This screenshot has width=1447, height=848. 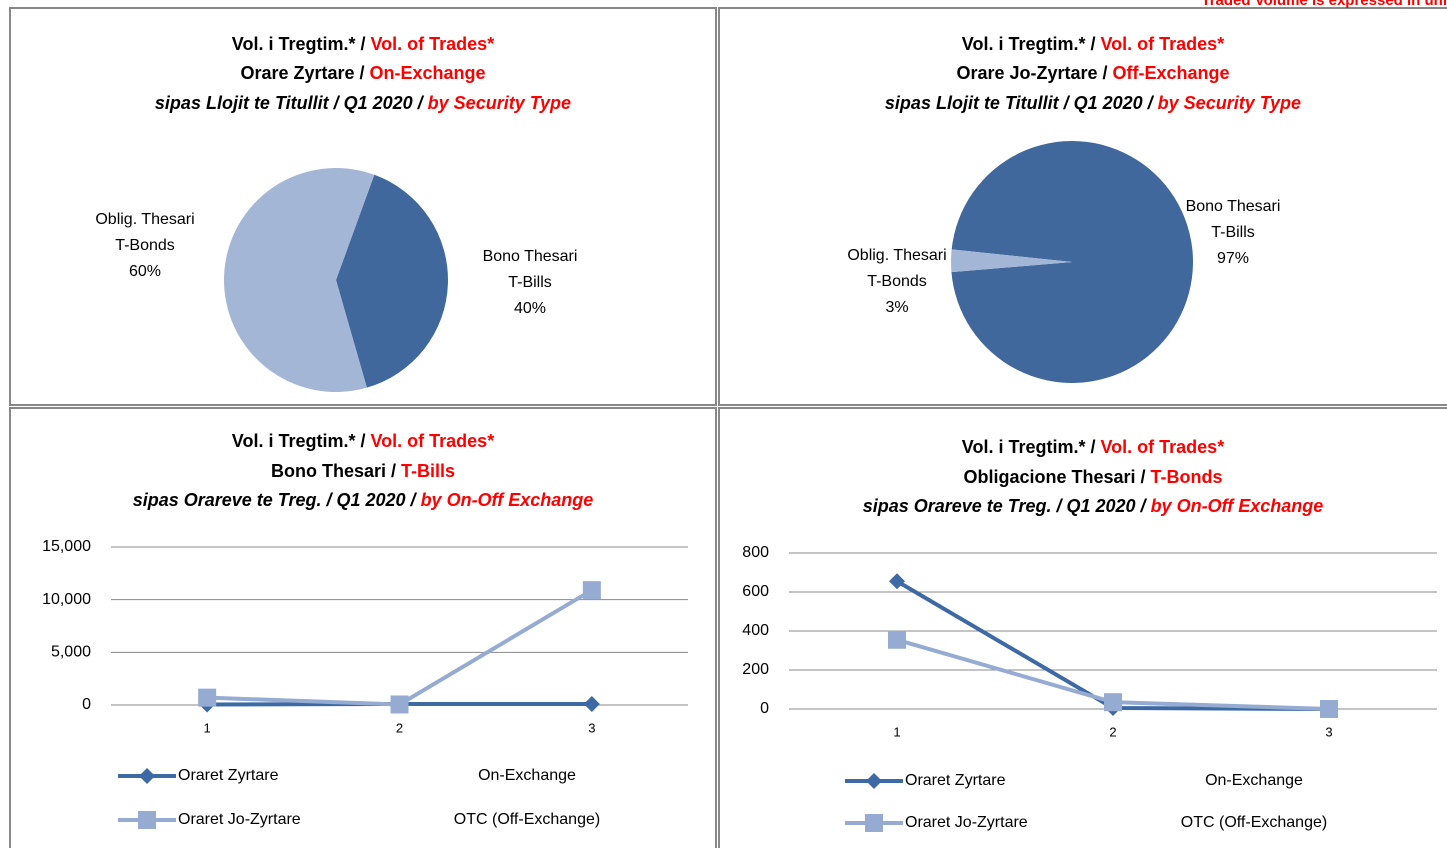 What do you see at coordinates (302, 73) in the screenshot?
I see `title-part: Orare Zyrtare /` at bounding box center [302, 73].